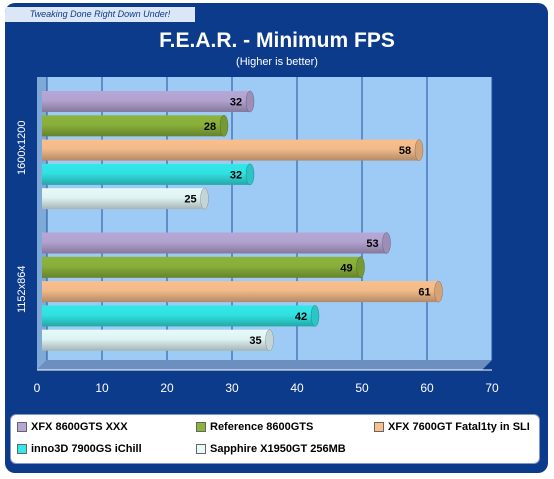 The height and width of the screenshot is (479, 554). I want to click on x-tick-label-40: 40, so click(297, 388).